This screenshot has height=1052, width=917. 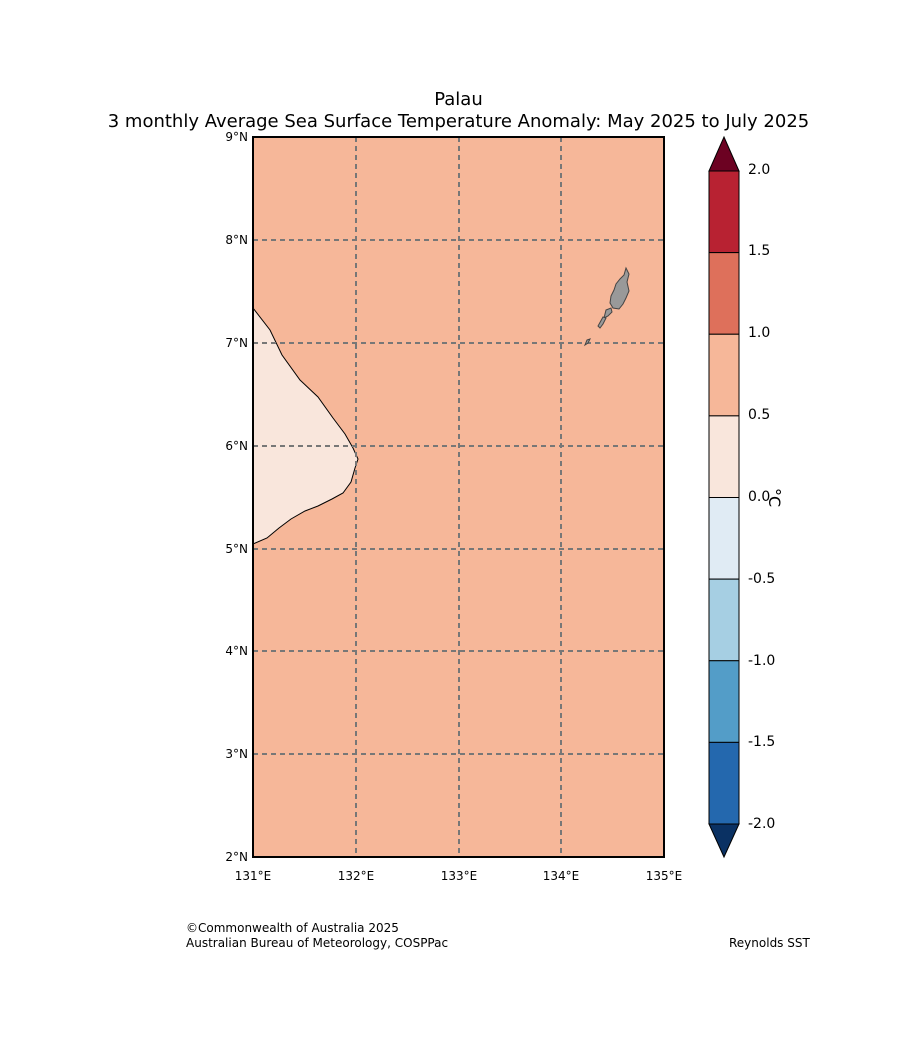 I want to click on colorbar, so click(x=724, y=497).